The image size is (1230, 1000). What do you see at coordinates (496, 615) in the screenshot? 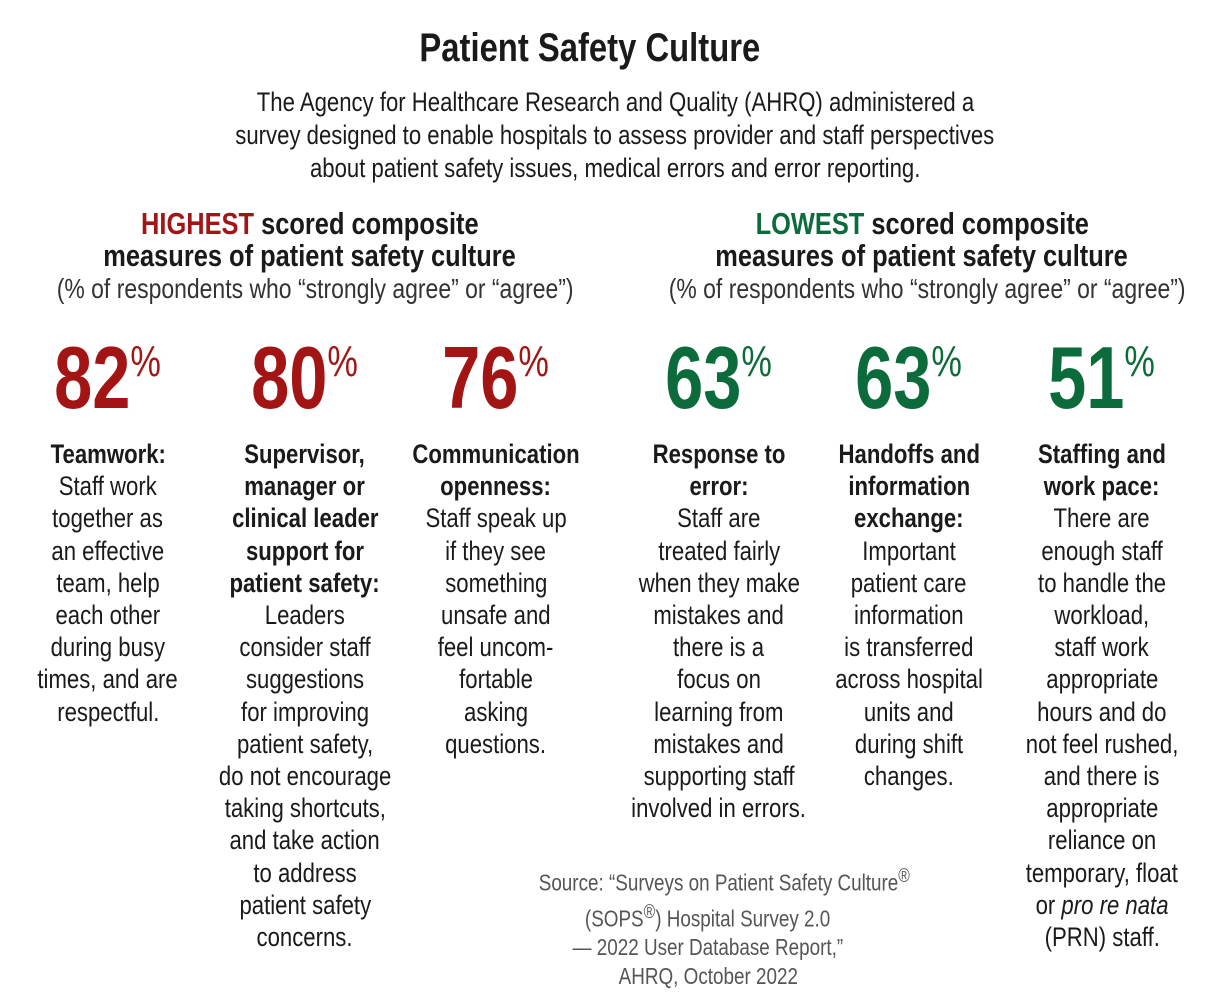
I see `description-line: unsafe and` at bounding box center [496, 615].